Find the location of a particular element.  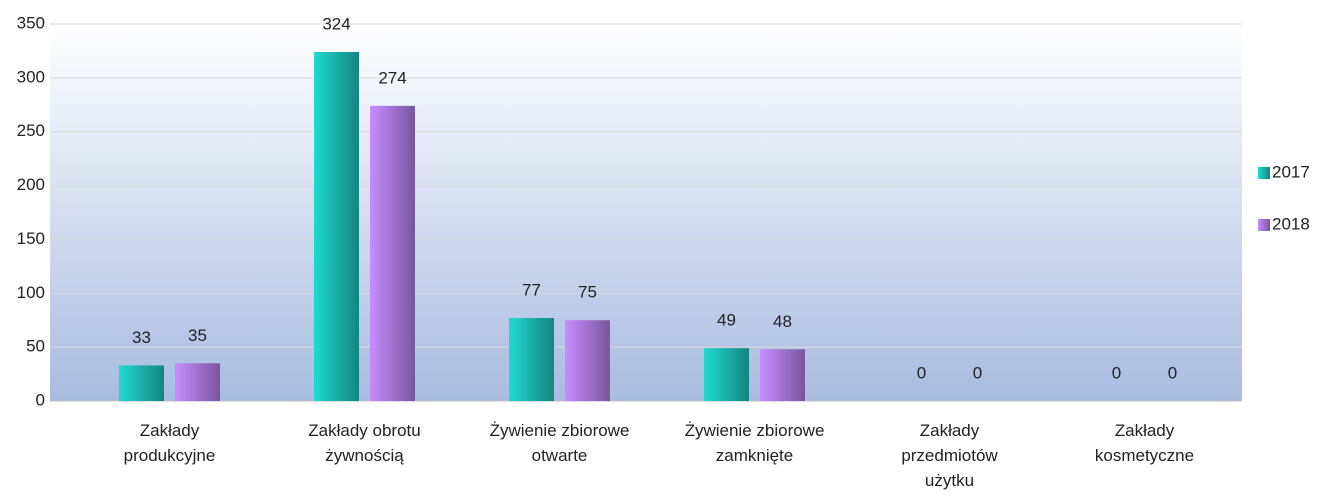

legend-label: 2018 is located at coordinates (1291, 223).